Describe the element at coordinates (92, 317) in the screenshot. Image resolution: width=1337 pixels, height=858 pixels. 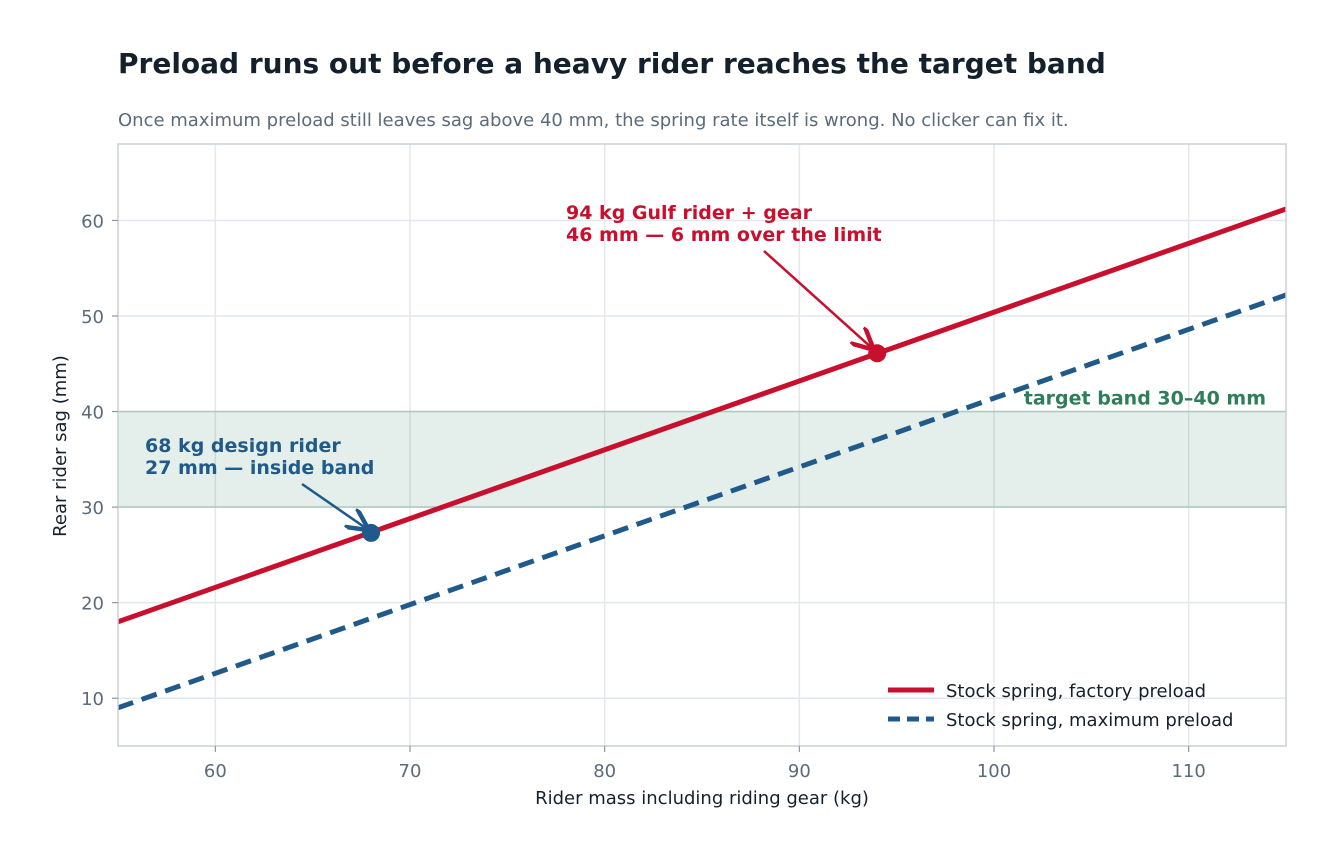
I see `y-tick-label-50: 50` at that location.